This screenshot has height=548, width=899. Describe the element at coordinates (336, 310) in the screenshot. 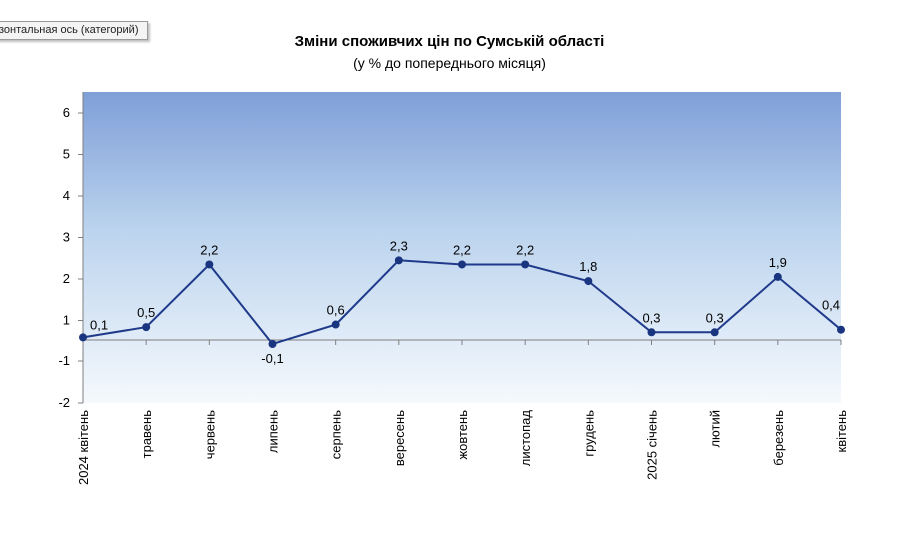

I see `data-label: 0,6` at that location.